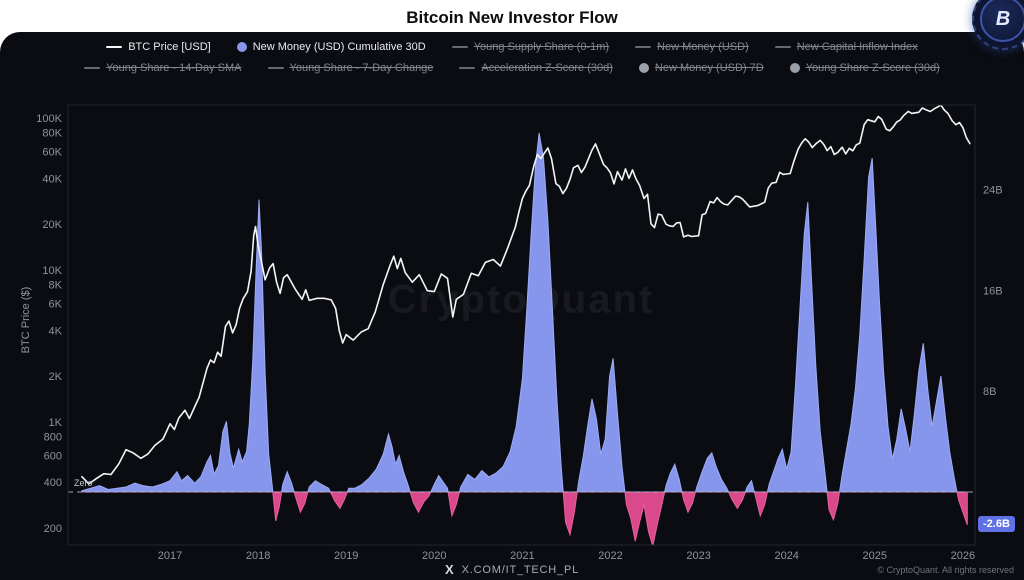 This screenshot has height=580, width=1024. What do you see at coordinates (52, 271) in the screenshot?
I see `y-axis-tick-left: 10K` at bounding box center [52, 271].